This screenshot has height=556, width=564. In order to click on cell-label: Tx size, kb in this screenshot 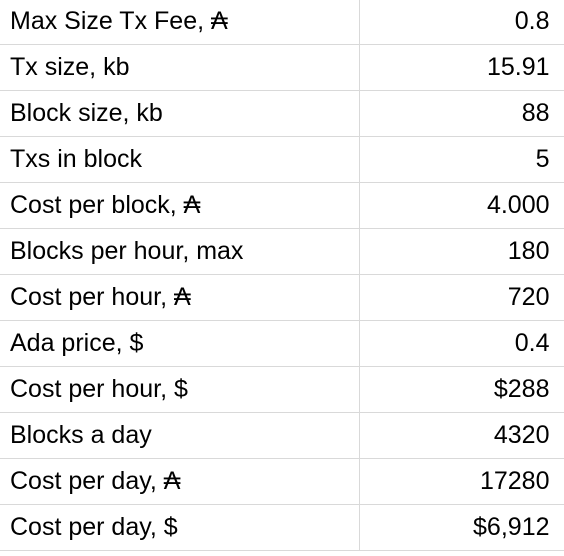, I will do `click(180, 67)`.